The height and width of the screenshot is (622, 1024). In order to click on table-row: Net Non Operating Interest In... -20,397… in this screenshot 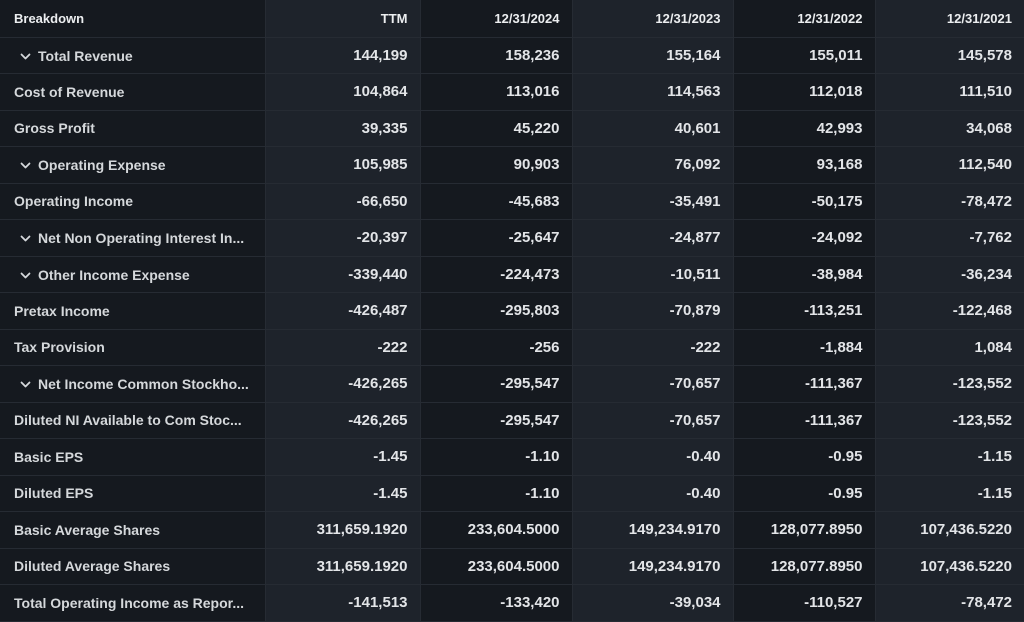, I will do `click(512, 238)`.